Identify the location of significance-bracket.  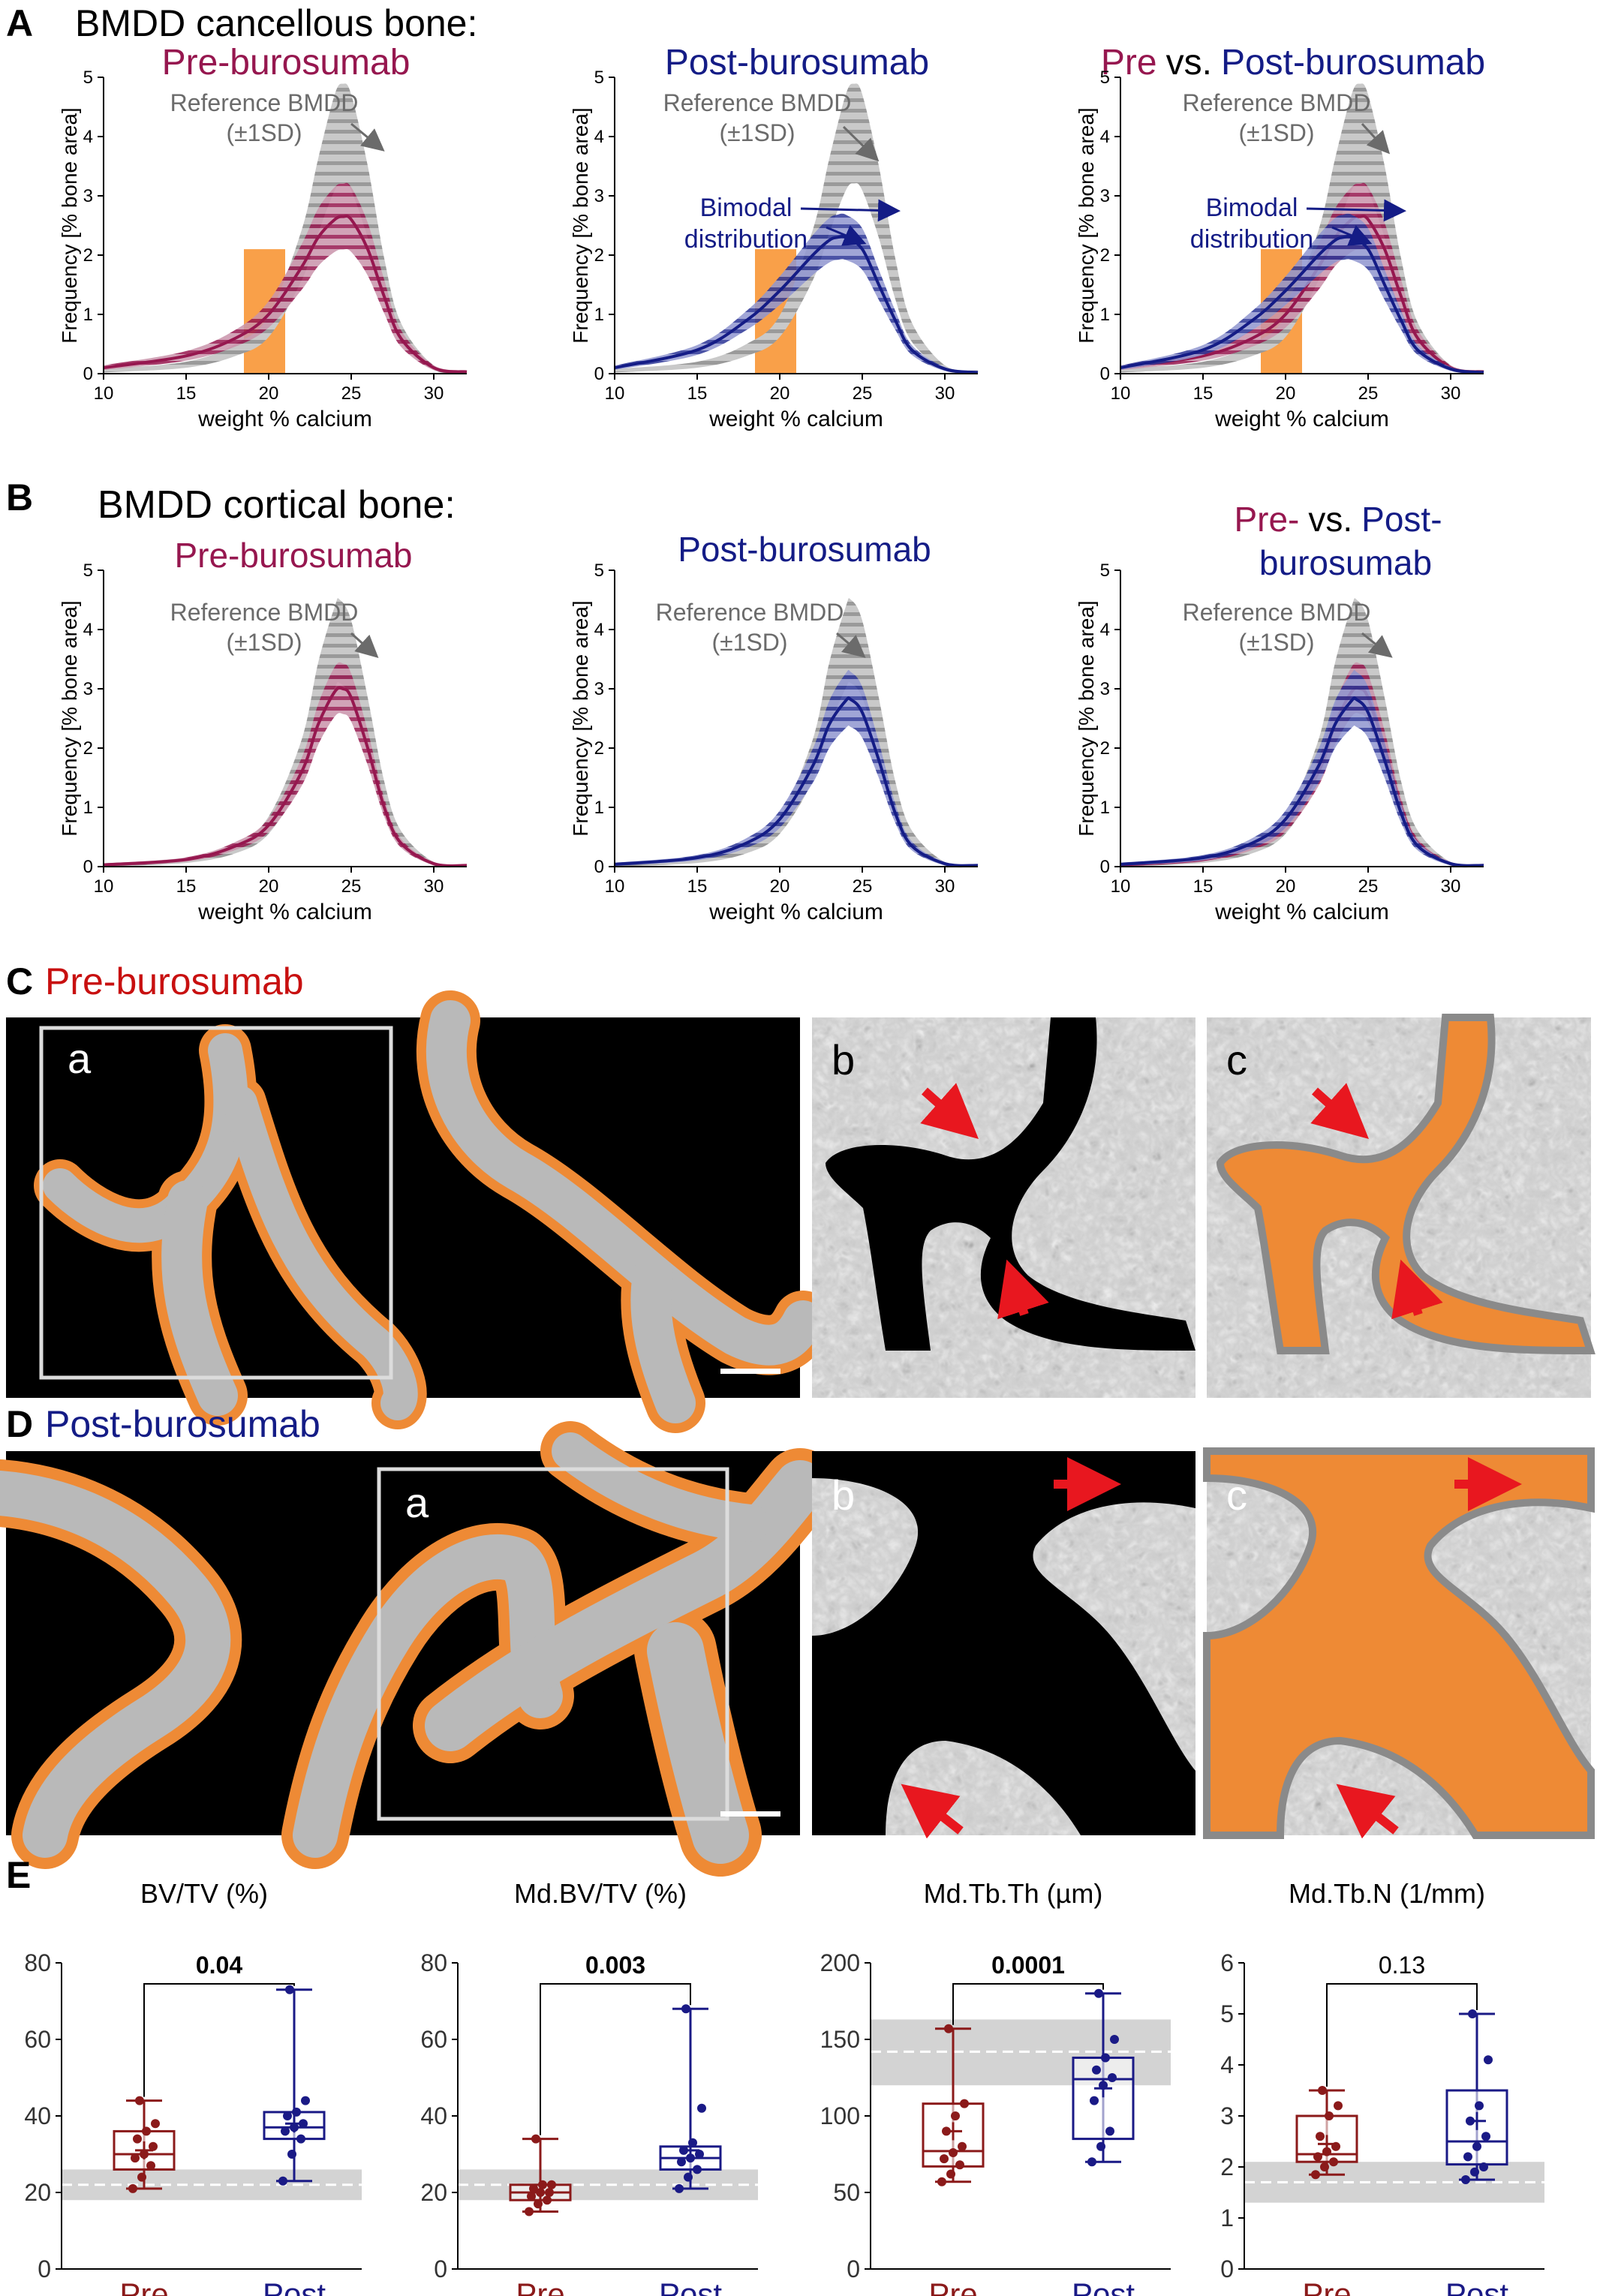
(219, 2040).